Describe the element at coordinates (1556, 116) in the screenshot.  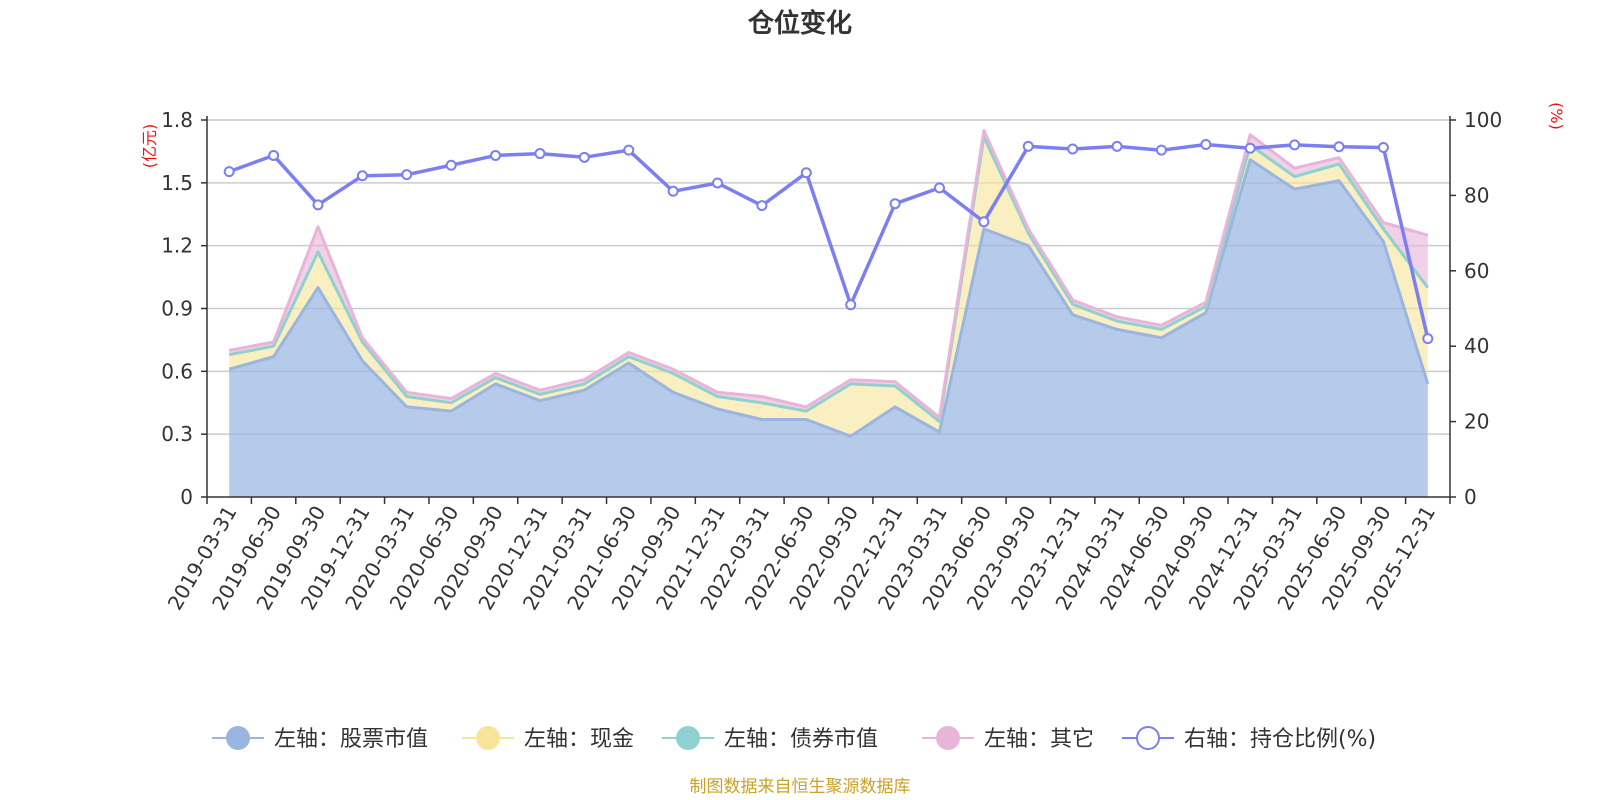
I see `right-axis-unit: (%)` at that location.